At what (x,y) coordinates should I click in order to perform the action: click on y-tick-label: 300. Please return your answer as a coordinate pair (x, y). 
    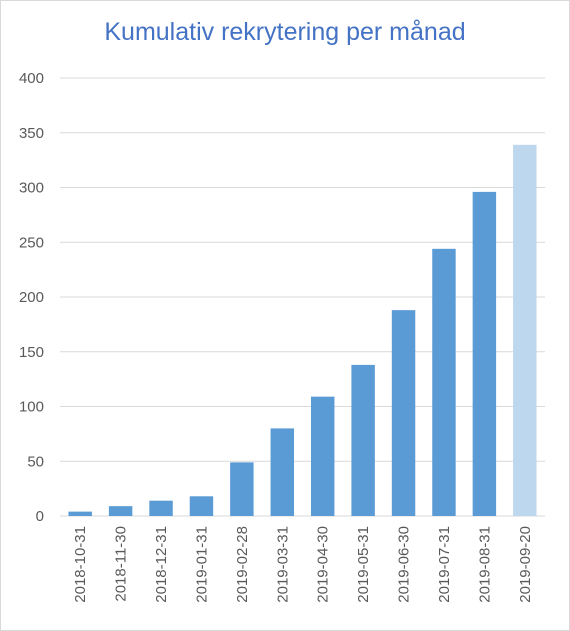
    Looking at the image, I should click on (31, 188).